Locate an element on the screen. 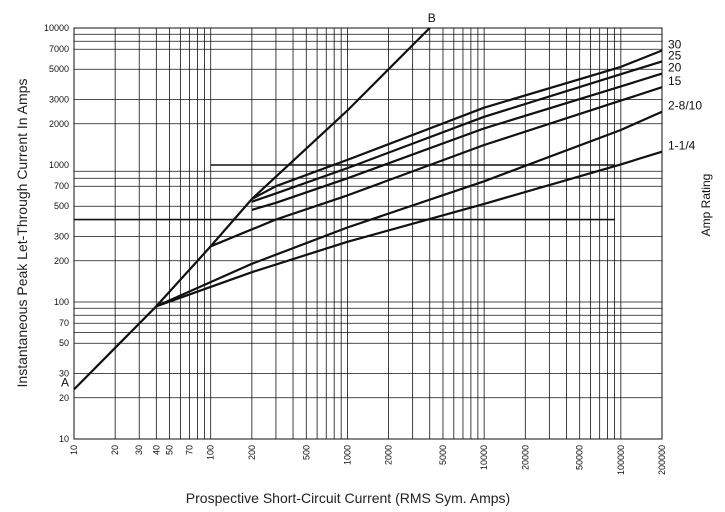 Image resolution: width=725 pixels, height=512 pixels. y-tick-label: 300 is located at coordinates (61, 237).